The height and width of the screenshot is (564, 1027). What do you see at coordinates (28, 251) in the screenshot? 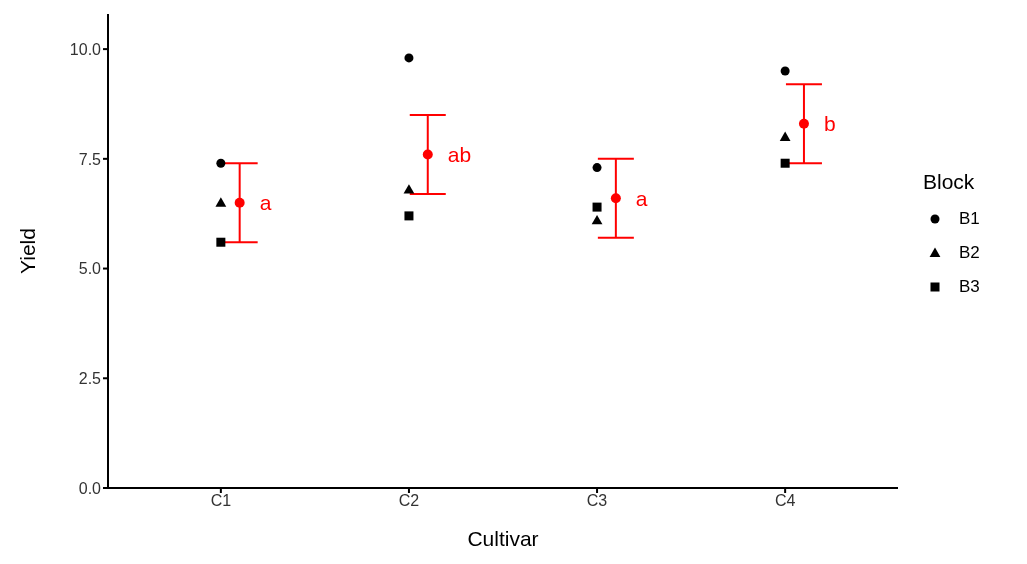
I see `y-axis-title: Yield` at bounding box center [28, 251].